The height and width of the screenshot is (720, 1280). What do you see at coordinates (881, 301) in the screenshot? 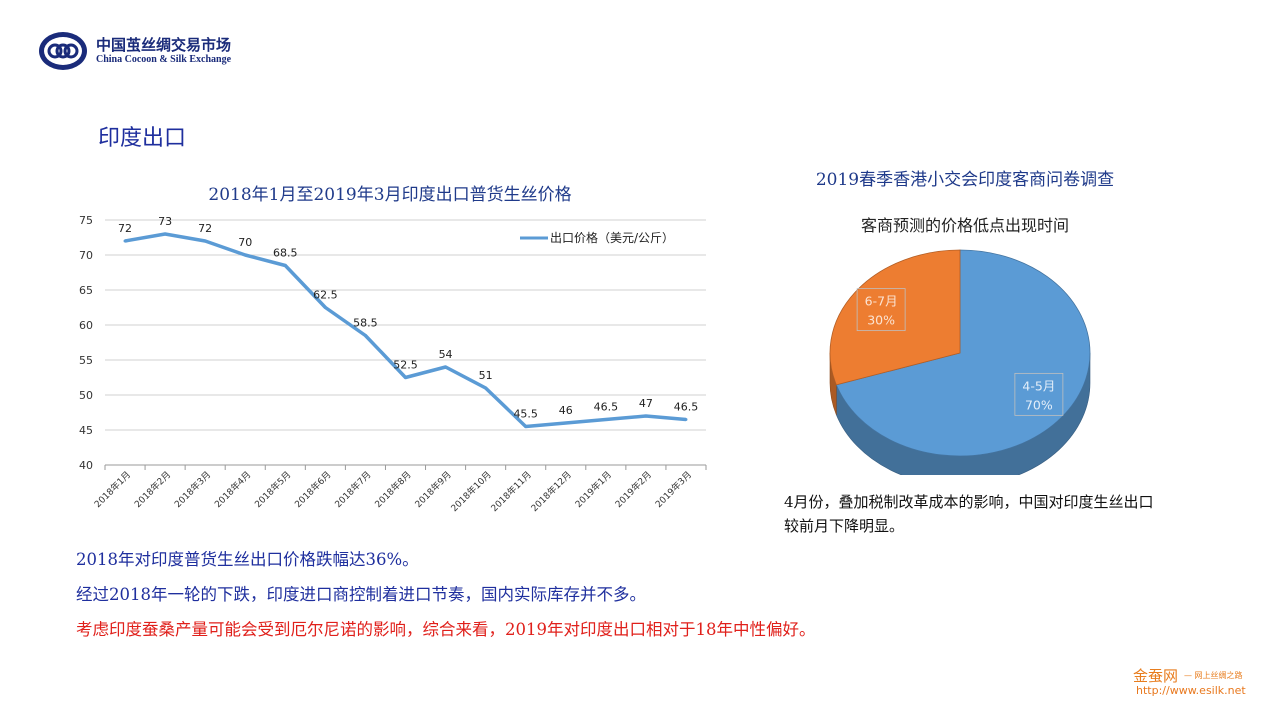
I see `pie-slice-label: 6-7月` at bounding box center [881, 301].